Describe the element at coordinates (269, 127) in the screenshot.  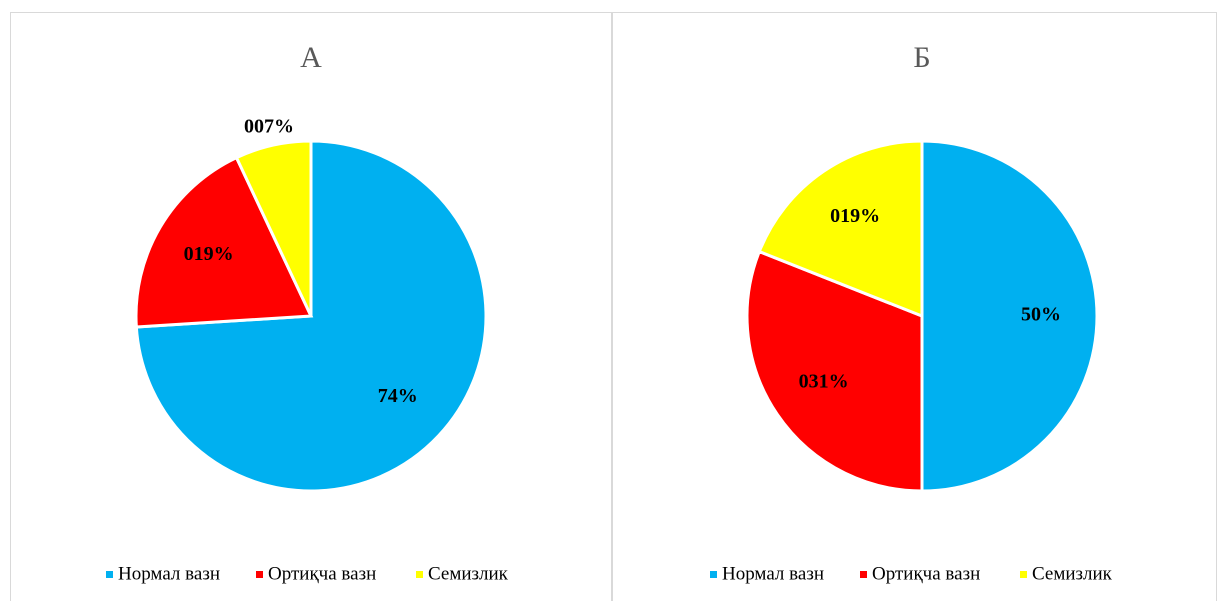
I see `data-label: 007%` at that location.